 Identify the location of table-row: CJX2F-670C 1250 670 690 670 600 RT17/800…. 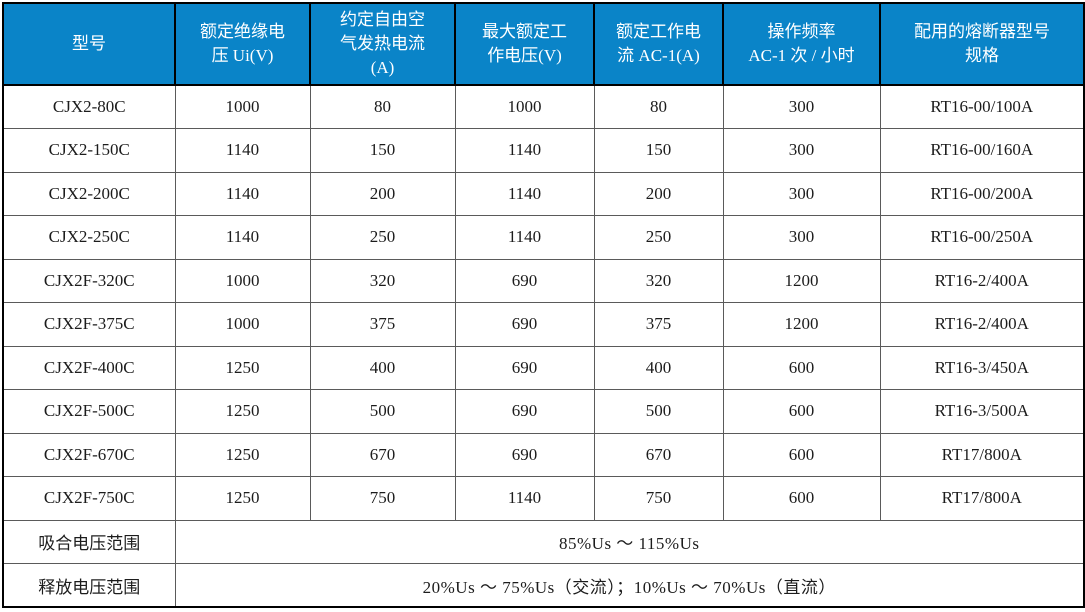
(543, 454).